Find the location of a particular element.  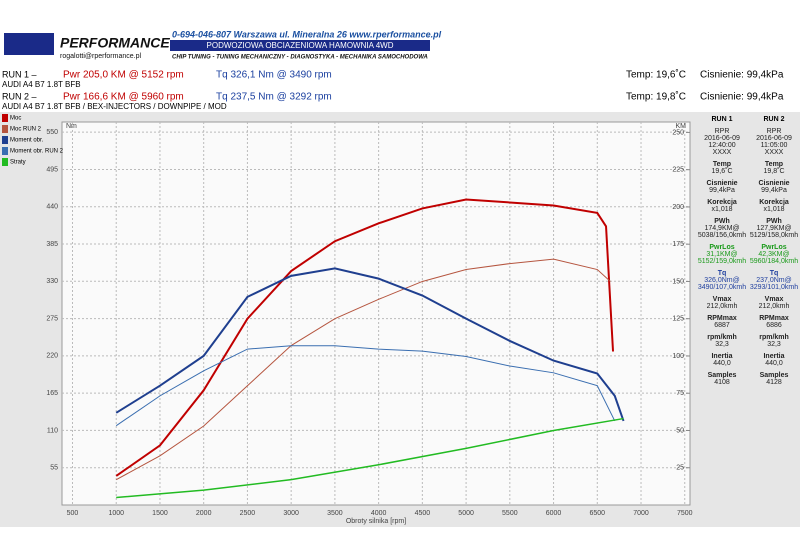

panel-cell: RPMmax 6886 is located at coordinates (774, 322).